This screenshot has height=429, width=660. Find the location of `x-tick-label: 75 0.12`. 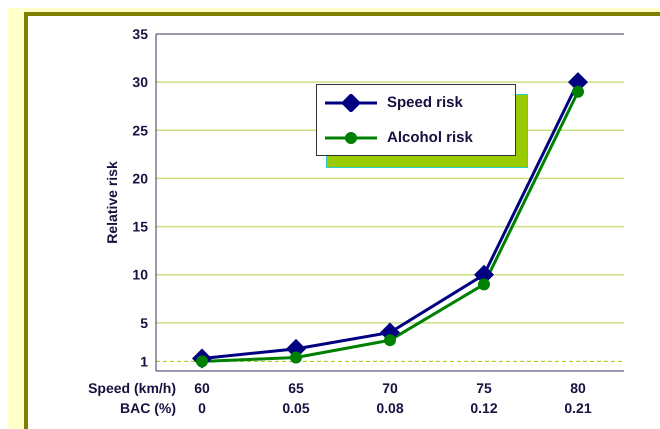

x-tick-label: 75 0.12 is located at coordinates (484, 398).